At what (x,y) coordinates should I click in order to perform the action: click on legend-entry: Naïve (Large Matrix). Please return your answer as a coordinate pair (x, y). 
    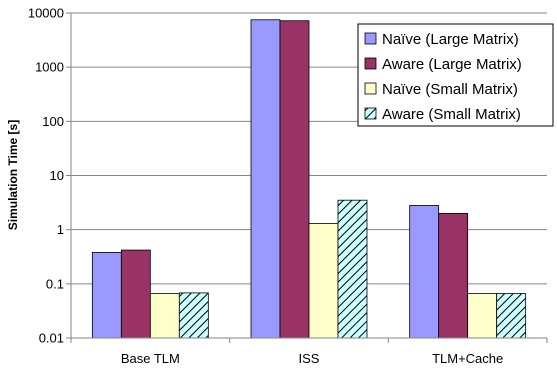
    Looking at the image, I should click on (450, 39).